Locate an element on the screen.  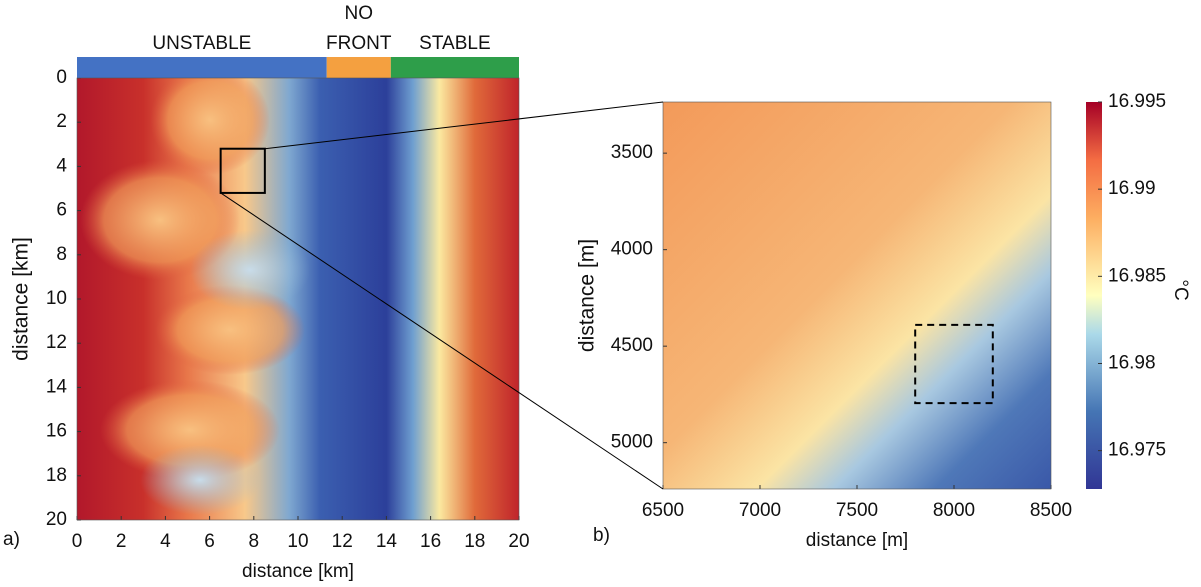
dashed-box is located at coordinates (954, 364).